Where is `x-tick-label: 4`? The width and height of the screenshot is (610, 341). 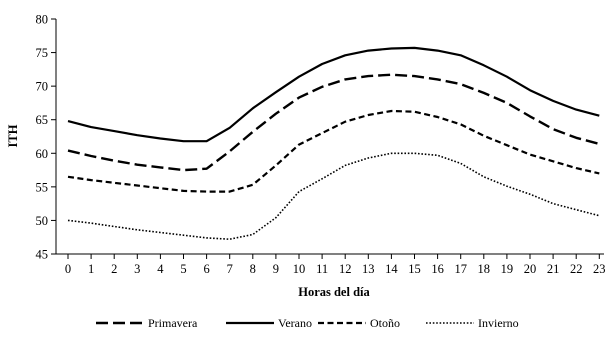 x-tick-label: 4 is located at coordinates (160, 269).